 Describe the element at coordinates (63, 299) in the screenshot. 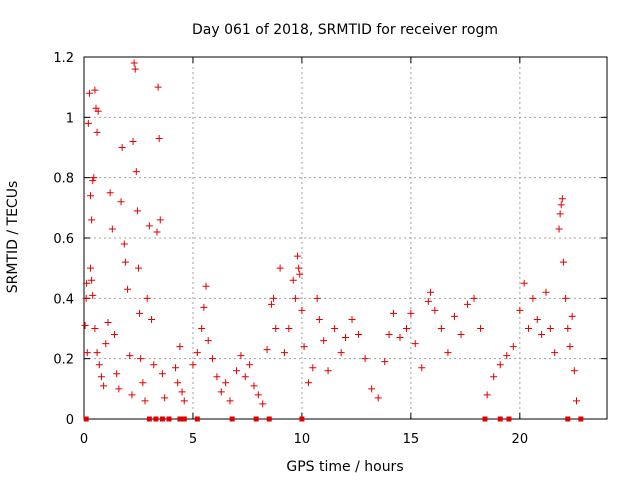

I see `y-tick-label: 0.4` at that location.